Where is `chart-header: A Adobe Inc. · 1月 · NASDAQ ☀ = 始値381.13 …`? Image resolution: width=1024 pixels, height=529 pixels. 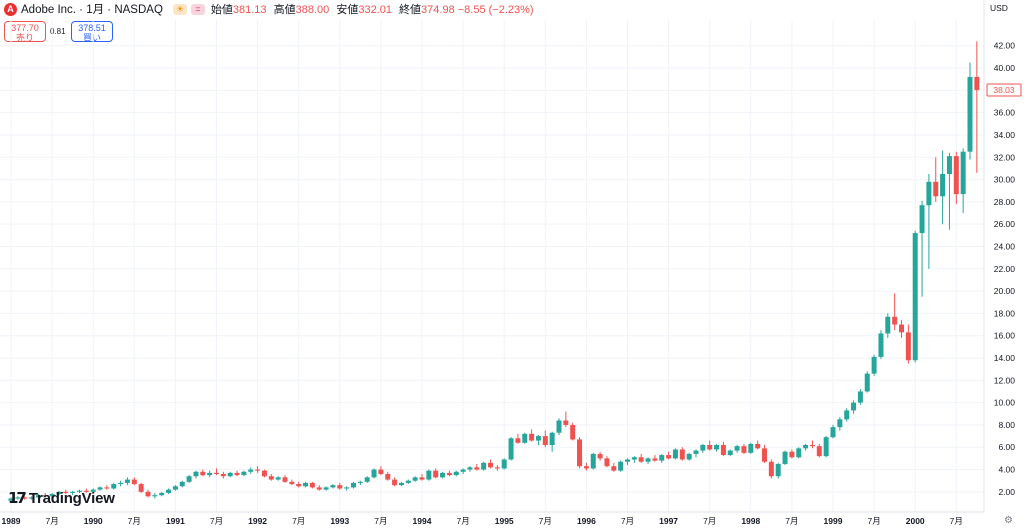 chart-header: A Adobe Inc. · 1月 · NASDAQ ☀ = 始値381.13 … is located at coordinates (269, 9).